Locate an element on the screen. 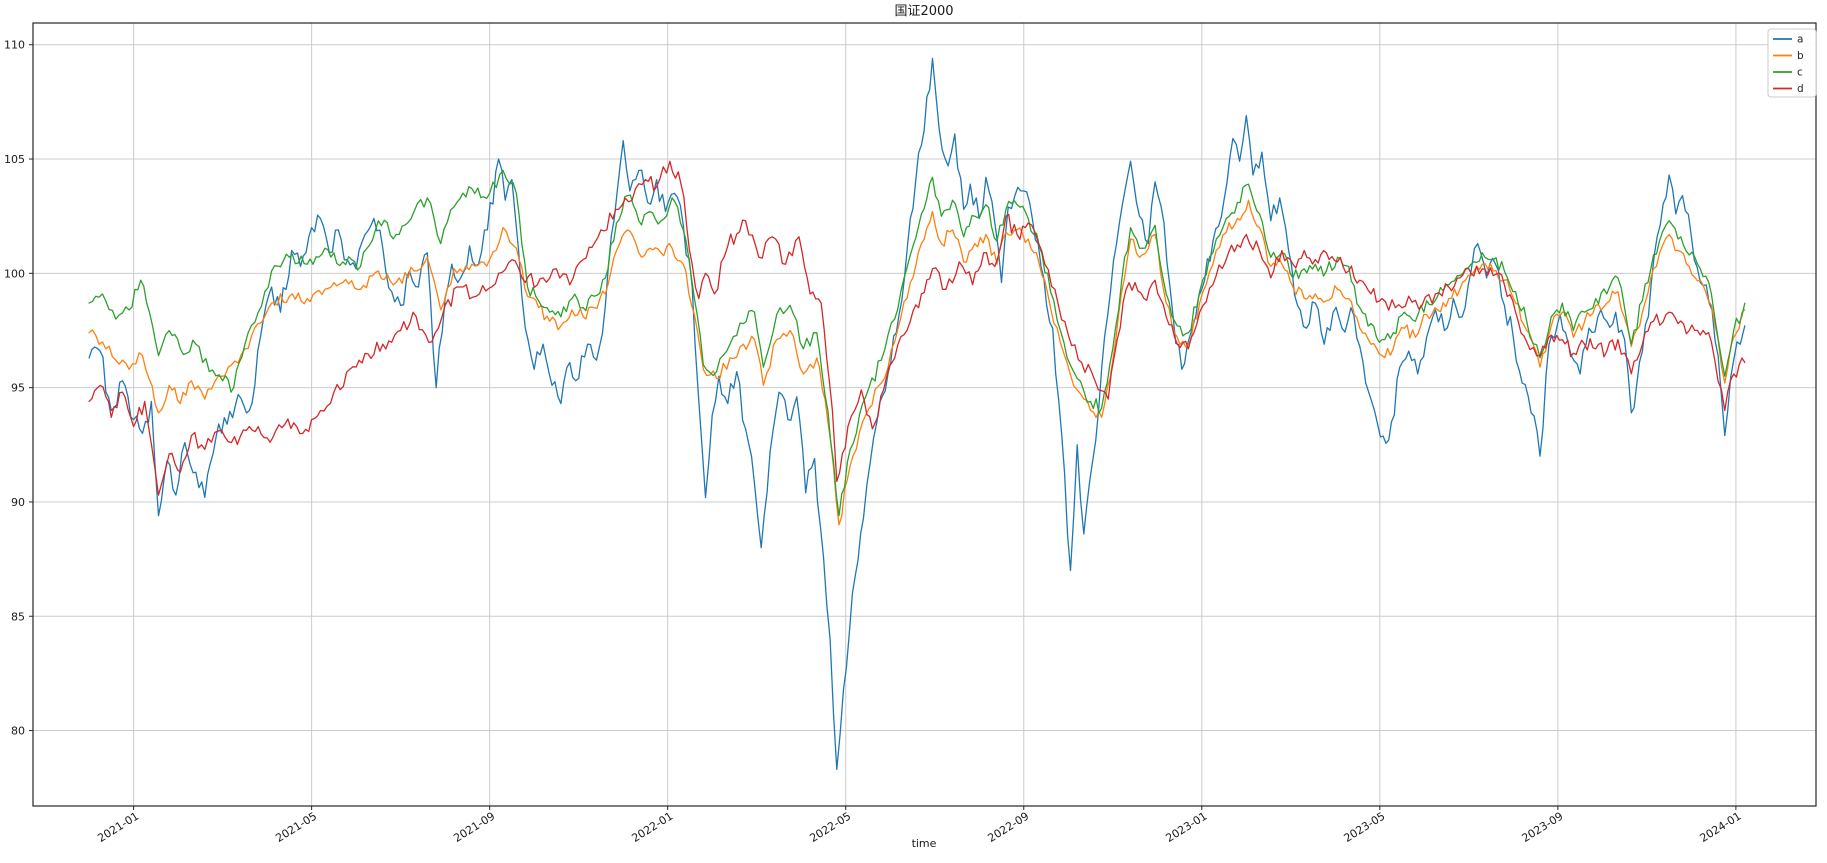 The height and width of the screenshot is (863, 1827). x-tick-label: 2022-05 is located at coordinates (830, 827).